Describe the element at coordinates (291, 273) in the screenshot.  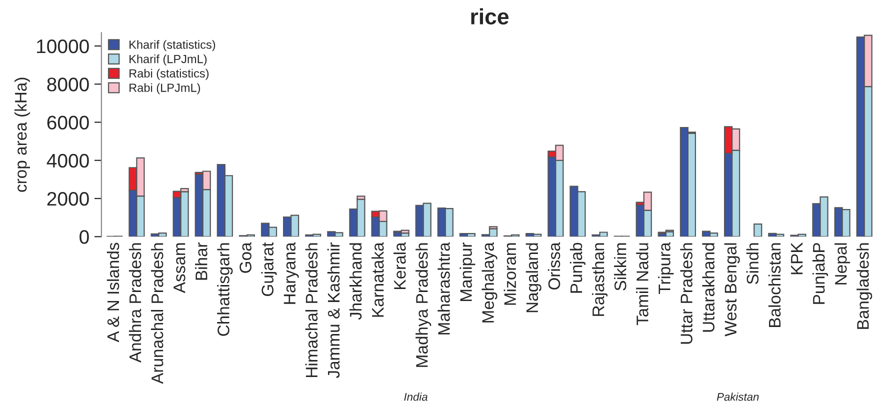
I see `x-tick-label: Haryana` at that location.